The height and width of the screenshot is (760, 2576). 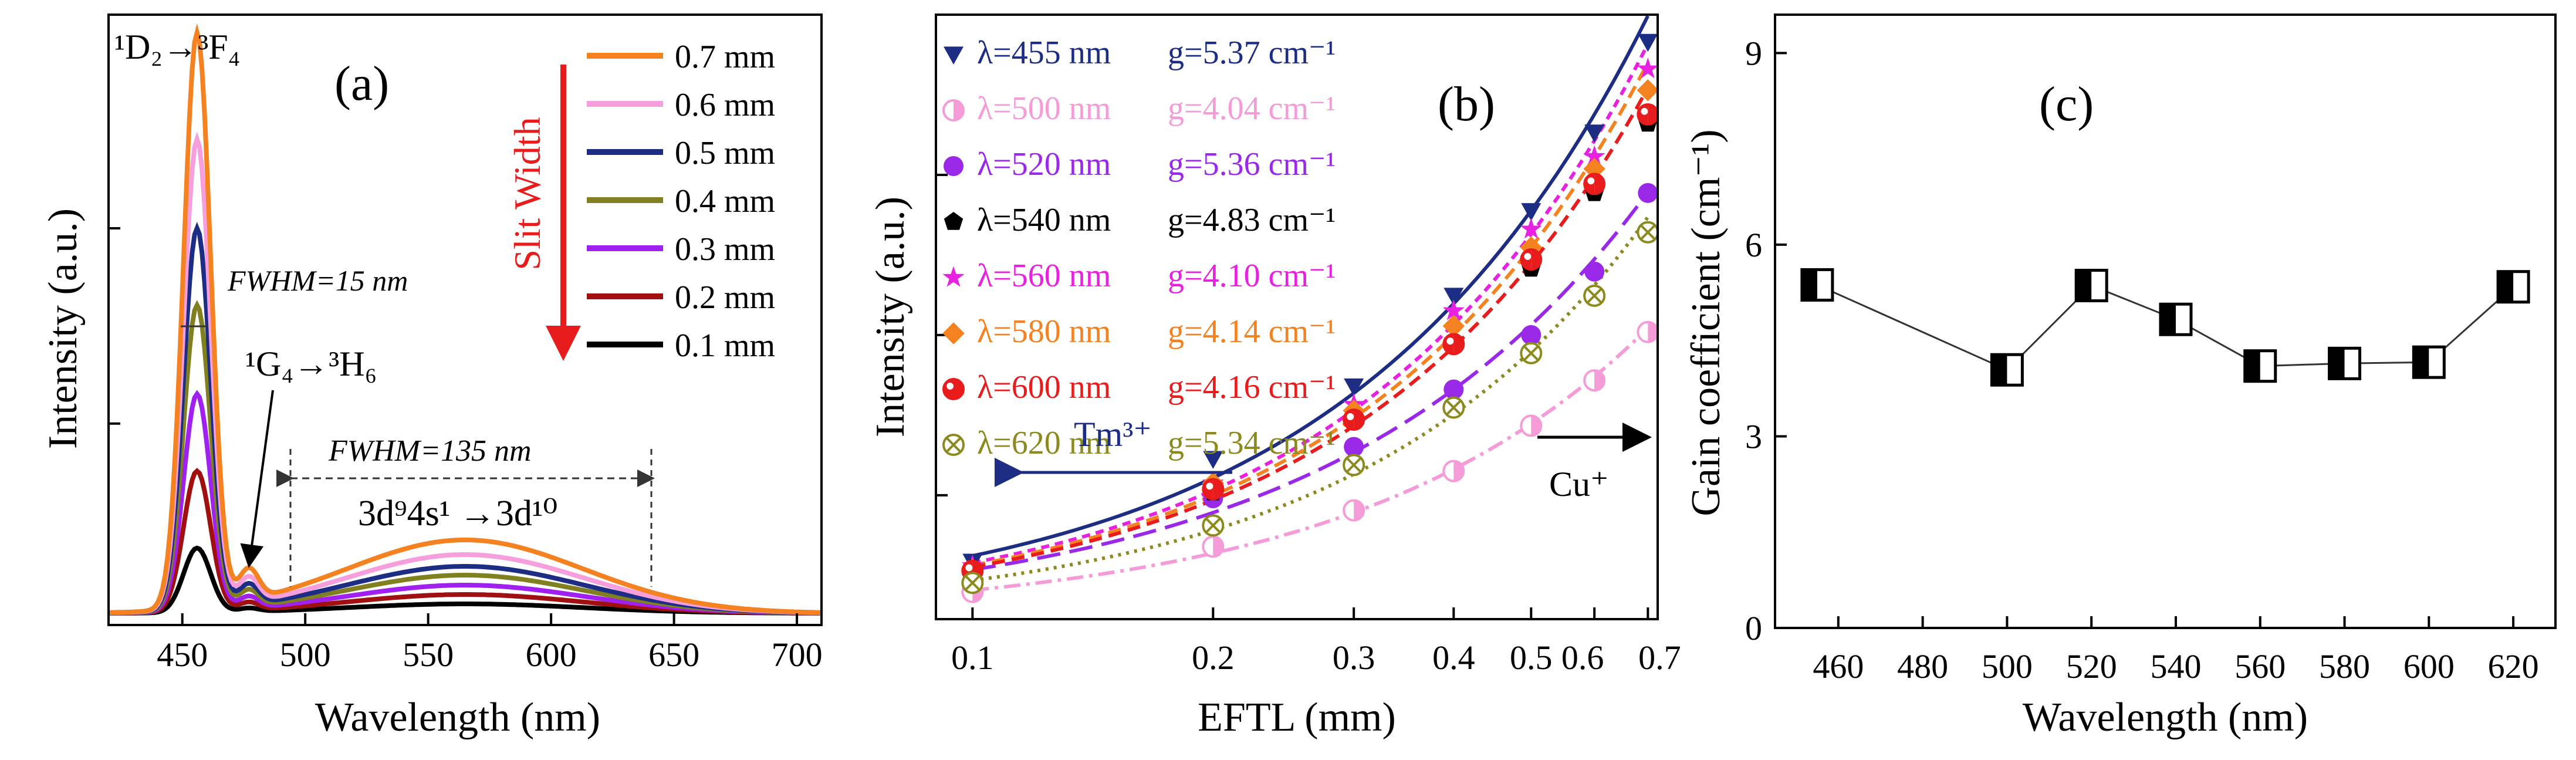 What do you see at coordinates (63, 329) in the screenshot?
I see `panel-a-ylabel: Intensity (a.u.)` at bounding box center [63, 329].